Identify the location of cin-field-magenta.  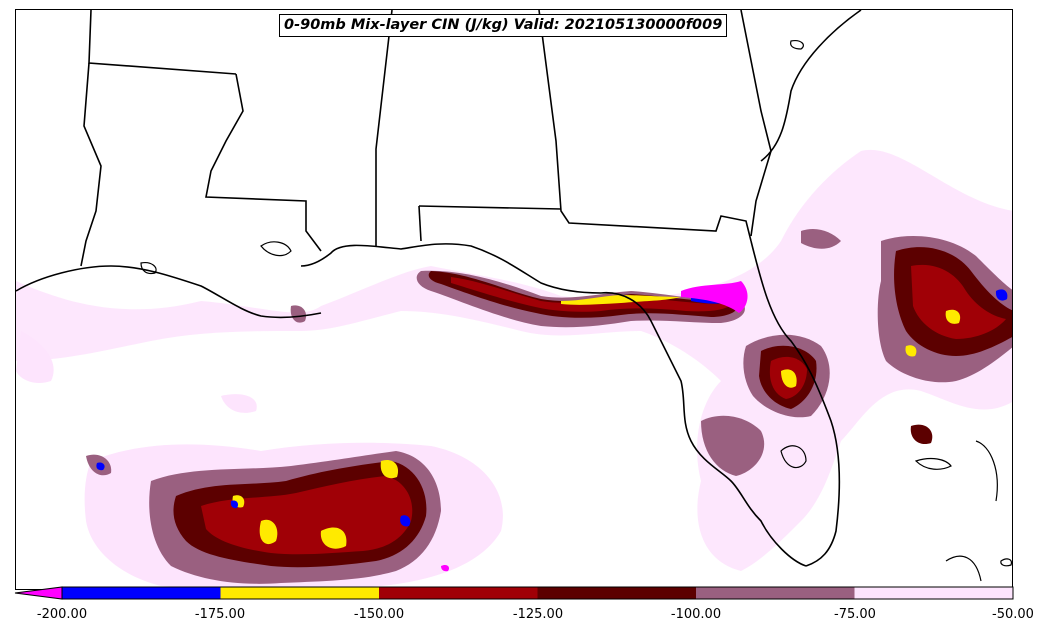
(594, 426).